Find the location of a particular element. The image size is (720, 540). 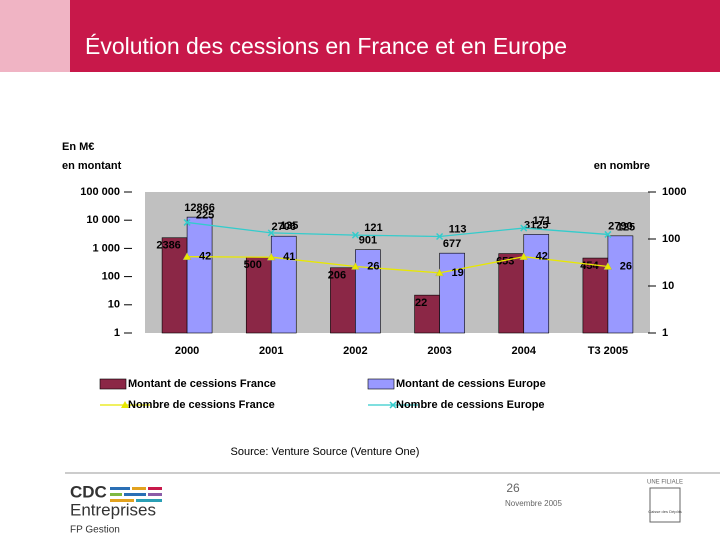

bar-value-label: 22 is located at coordinates (421, 303).